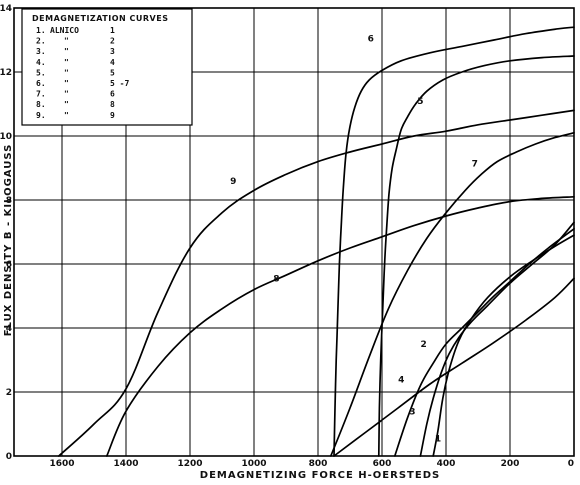 This screenshot has width=580, height=485. What do you see at coordinates (371, 40) in the screenshot?
I see `curve-label-6: 6` at bounding box center [371, 40].